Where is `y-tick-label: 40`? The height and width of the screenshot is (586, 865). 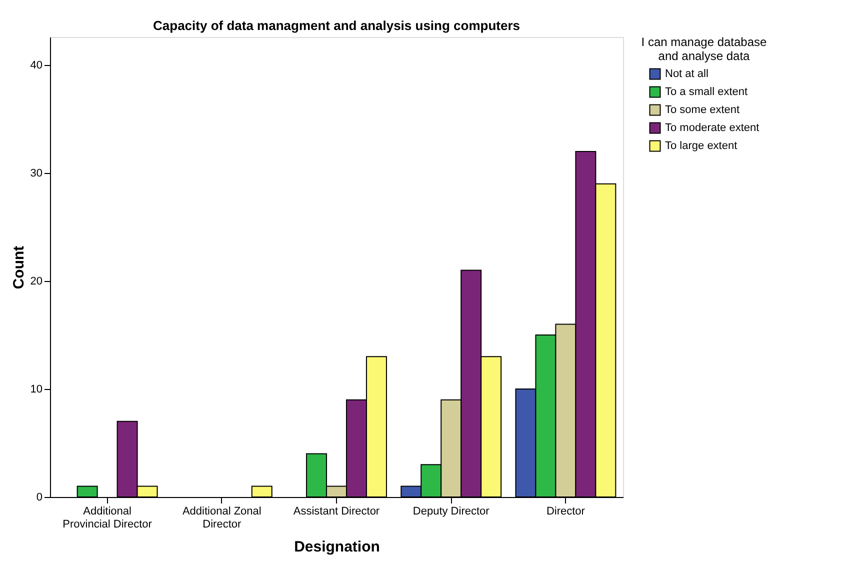 y-tick-label: 40 is located at coordinates (36, 66).